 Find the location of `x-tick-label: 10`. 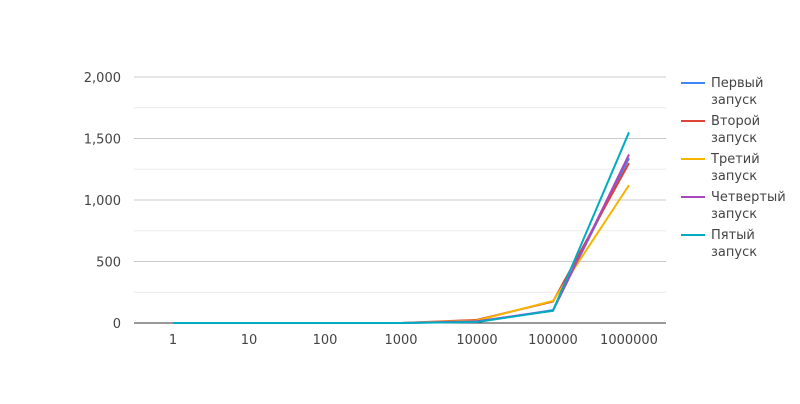

x-tick-label: 10 is located at coordinates (249, 340).